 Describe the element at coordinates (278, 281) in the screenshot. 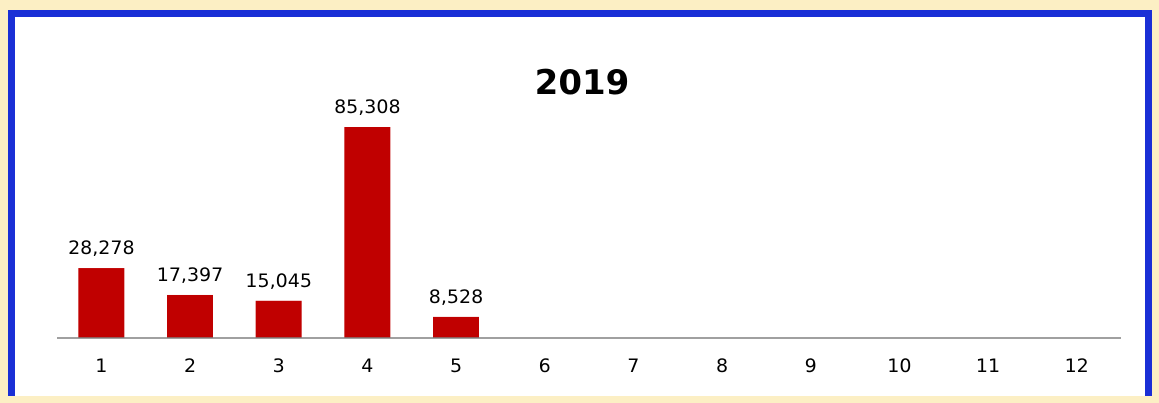

I see `bar-value-label: 15,045` at that location.